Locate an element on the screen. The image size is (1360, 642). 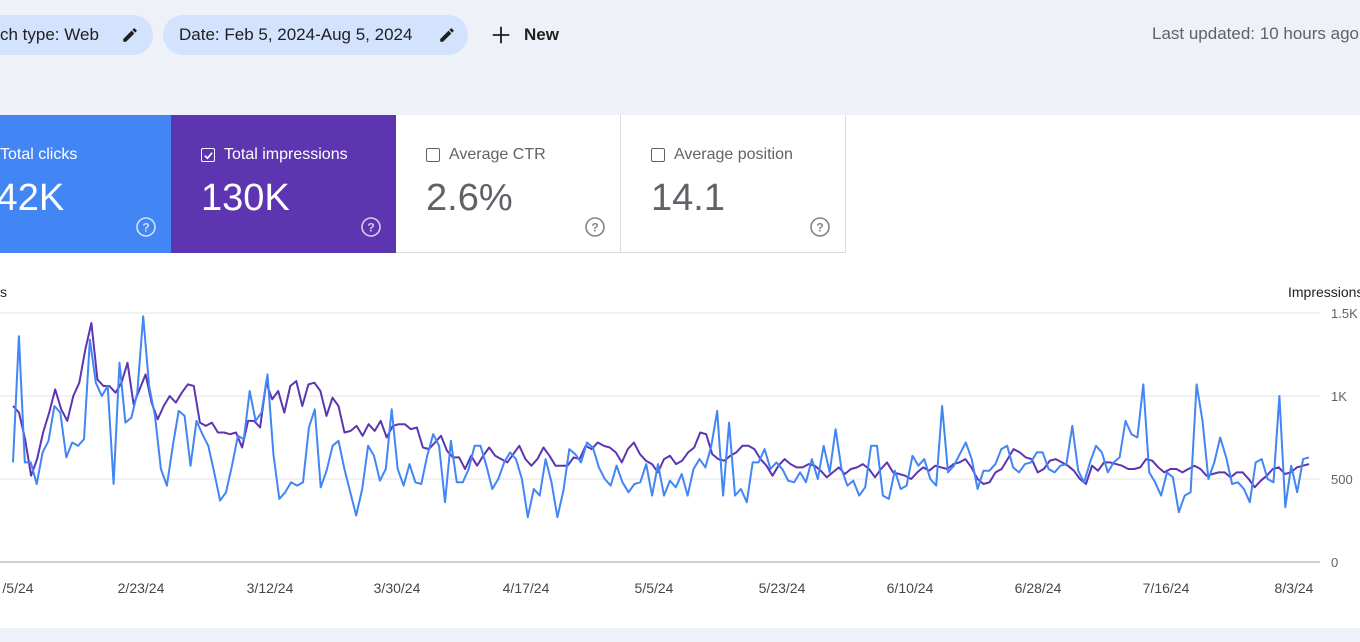
plus-icon is located at coordinates (501, 35).